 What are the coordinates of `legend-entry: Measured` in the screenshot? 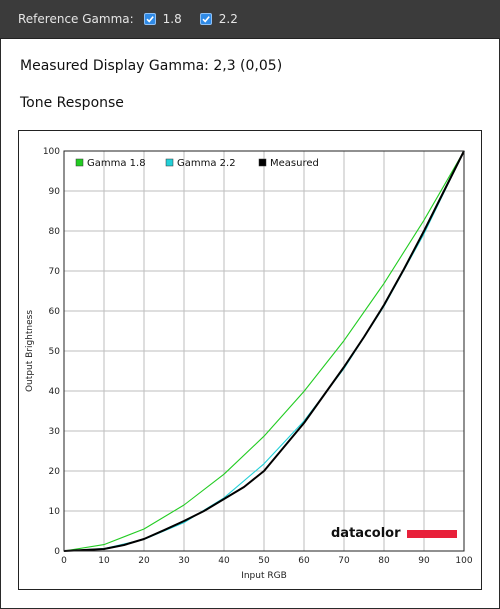 It's located at (294, 163).